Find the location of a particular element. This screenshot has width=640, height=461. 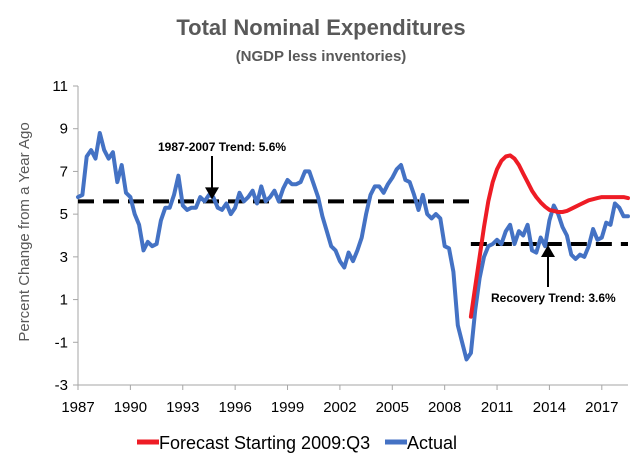

y-tick-label: 1 is located at coordinates (64, 300).